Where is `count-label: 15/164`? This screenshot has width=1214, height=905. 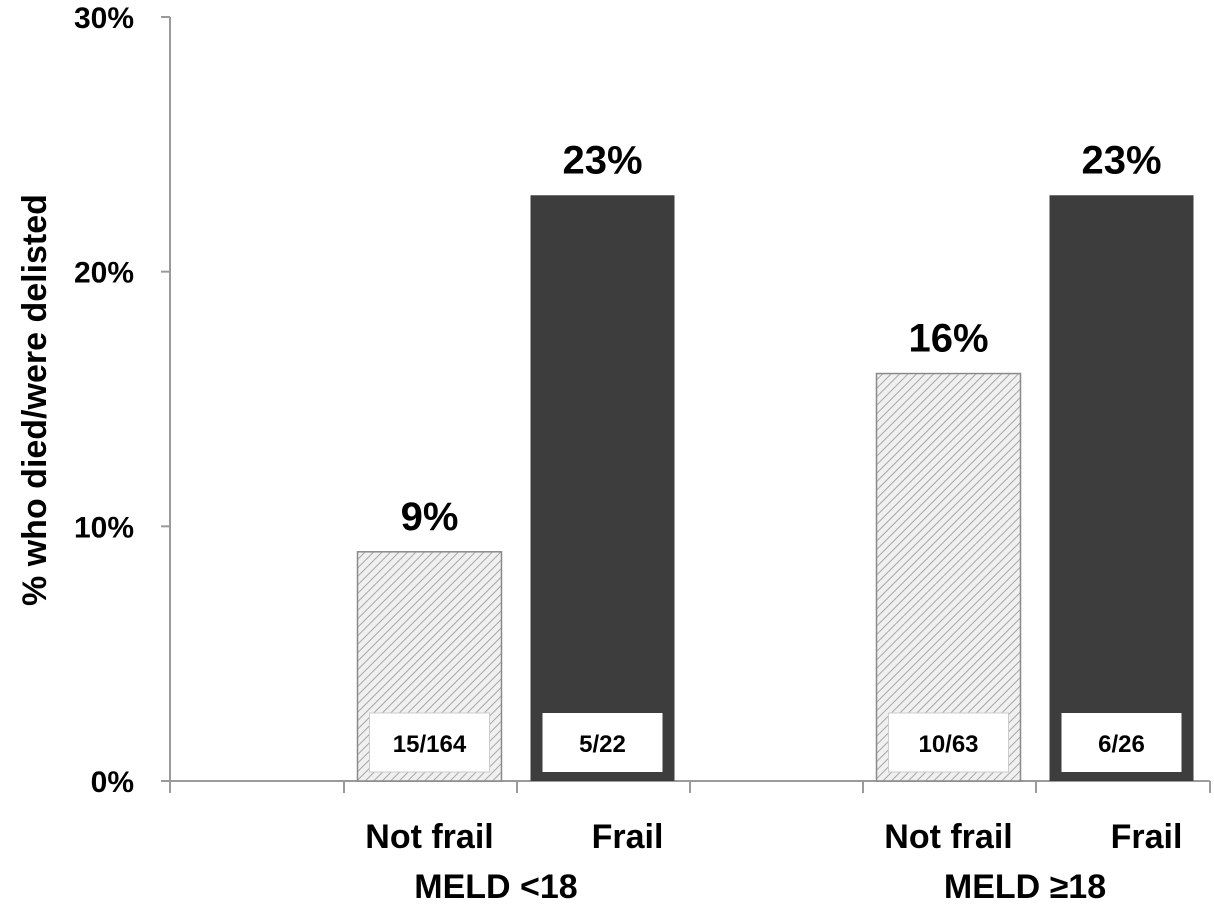 count-label: 15/164 is located at coordinates (430, 744).